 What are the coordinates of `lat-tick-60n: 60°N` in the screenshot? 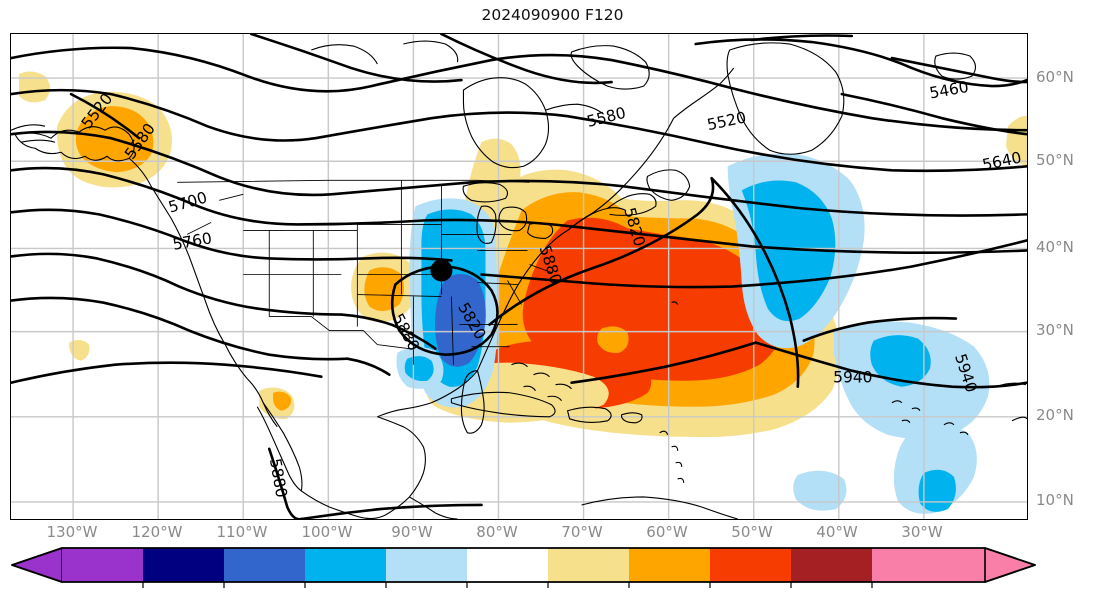 It's located at (1055, 77).